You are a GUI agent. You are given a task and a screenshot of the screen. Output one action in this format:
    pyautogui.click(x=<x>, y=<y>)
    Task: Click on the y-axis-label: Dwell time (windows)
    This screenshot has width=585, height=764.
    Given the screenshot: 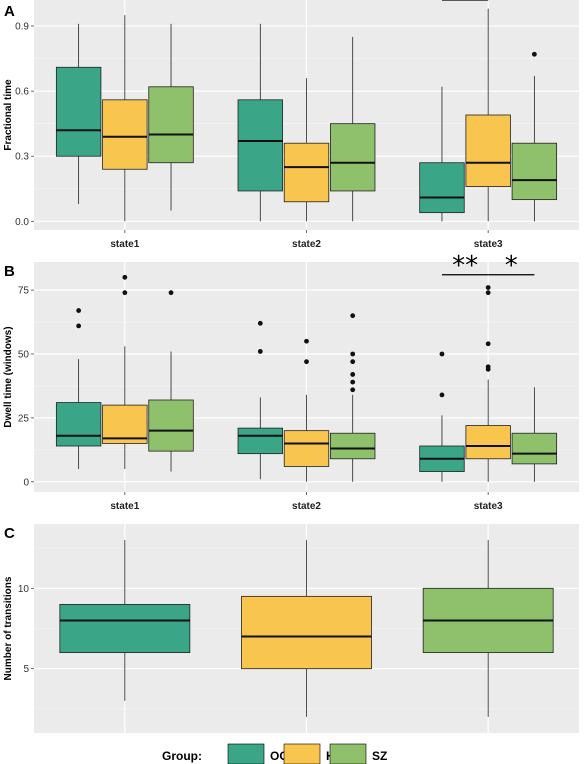 What is the action you would take?
    pyautogui.click(x=8, y=376)
    